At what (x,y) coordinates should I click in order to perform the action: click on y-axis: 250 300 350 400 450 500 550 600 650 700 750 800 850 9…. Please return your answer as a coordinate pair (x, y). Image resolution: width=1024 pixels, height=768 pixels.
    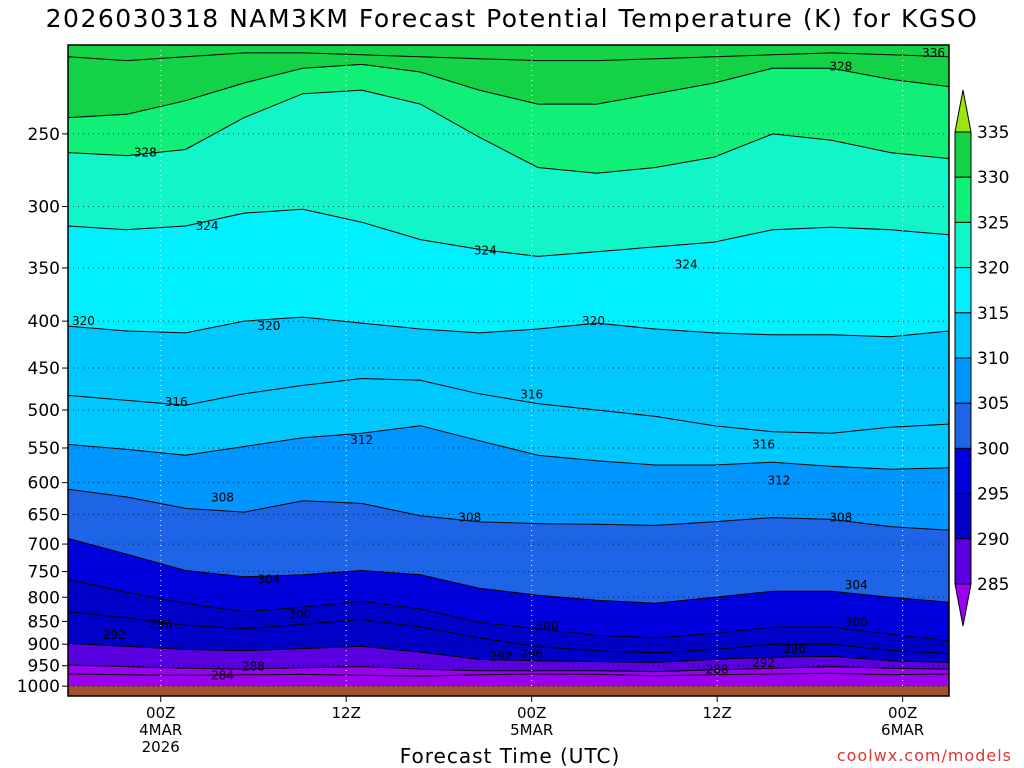
    Looking at the image, I should click on (42, 411).